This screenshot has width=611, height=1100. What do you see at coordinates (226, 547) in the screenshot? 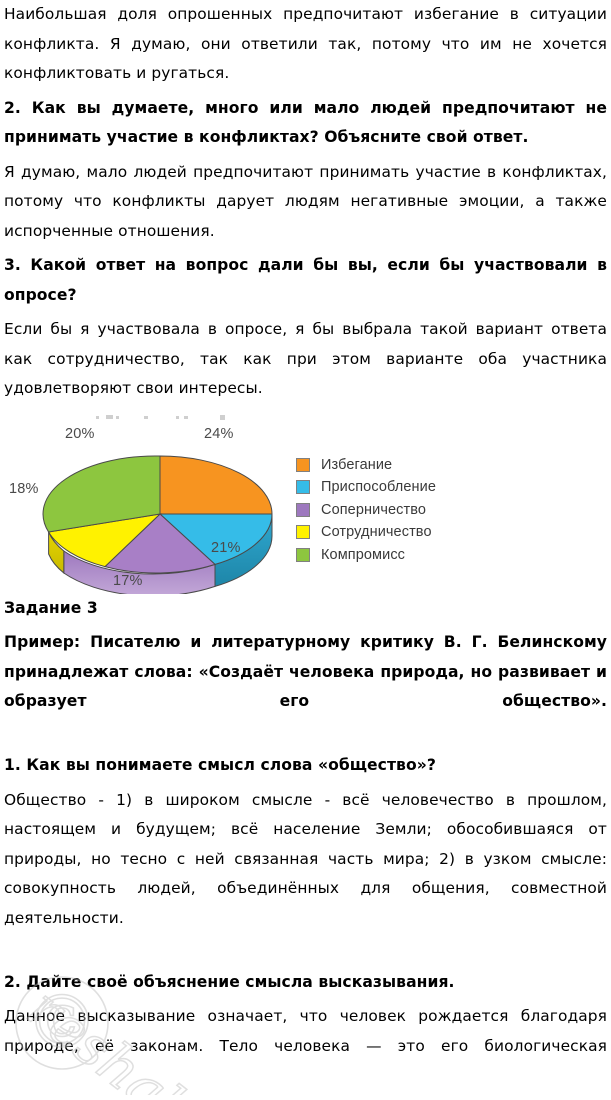
I see `pct-label-prisposoblenie: 21%` at bounding box center [226, 547].